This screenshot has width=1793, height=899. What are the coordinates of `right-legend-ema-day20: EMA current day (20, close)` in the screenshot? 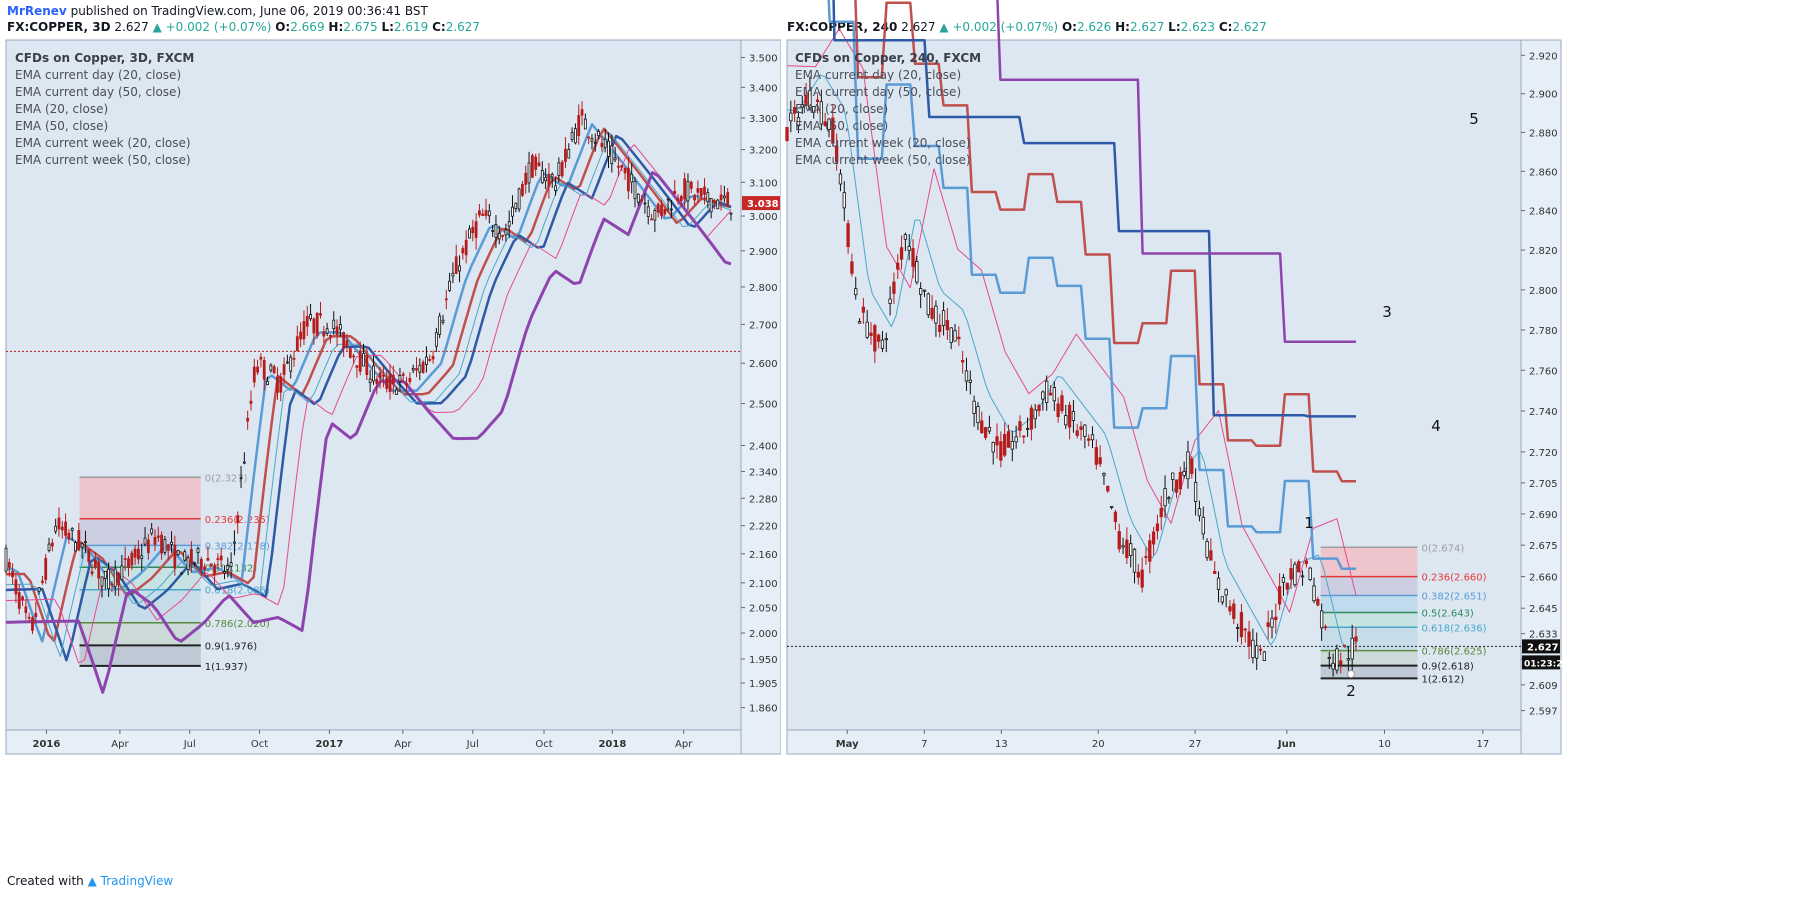 It's located at (878, 75).